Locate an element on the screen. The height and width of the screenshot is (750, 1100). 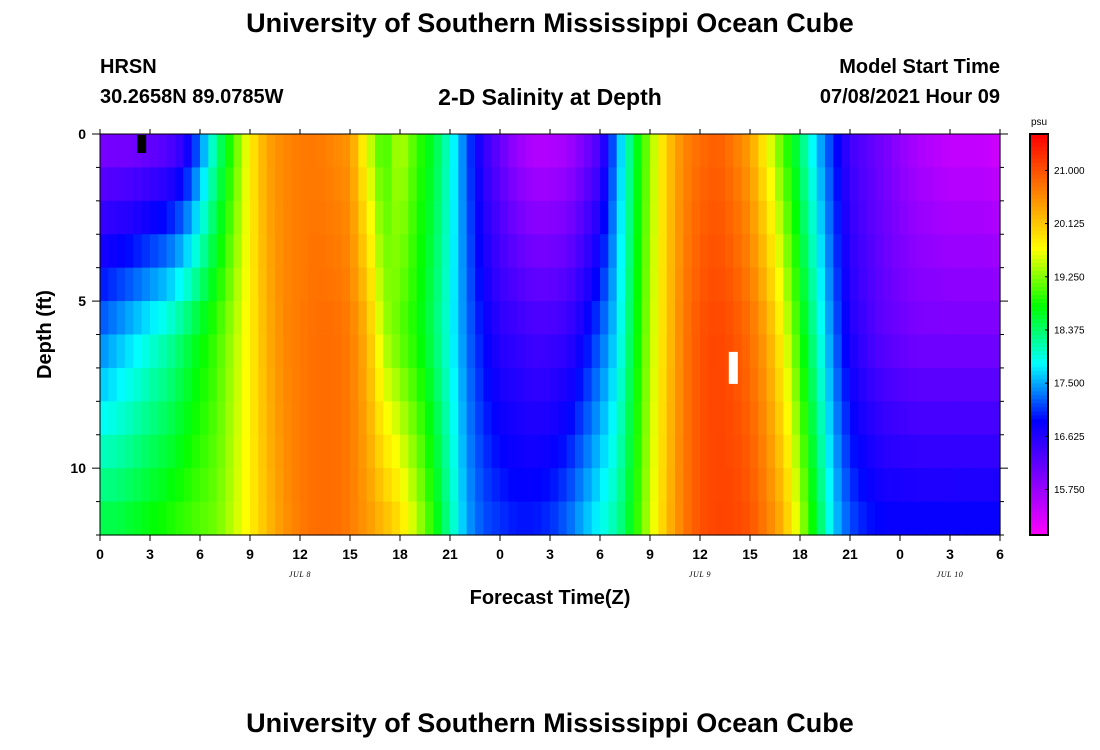
y-axis-title: Depth (ft) is located at coordinates (45, 334).